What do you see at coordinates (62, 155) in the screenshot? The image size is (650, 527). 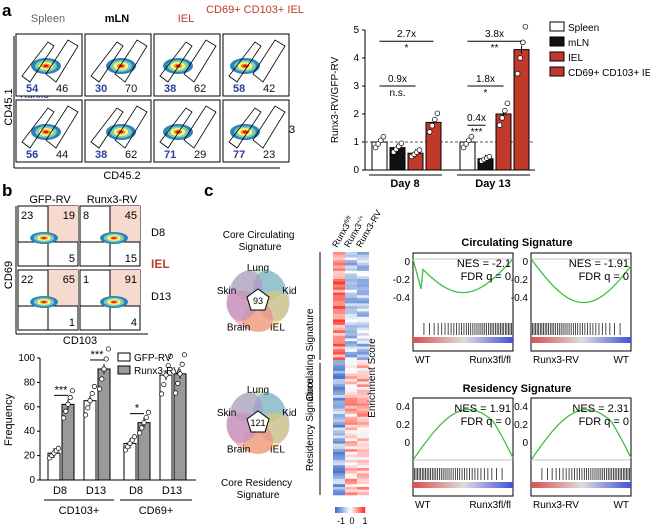 I see `flow-a-value-right: 44` at bounding box center [62, 155].